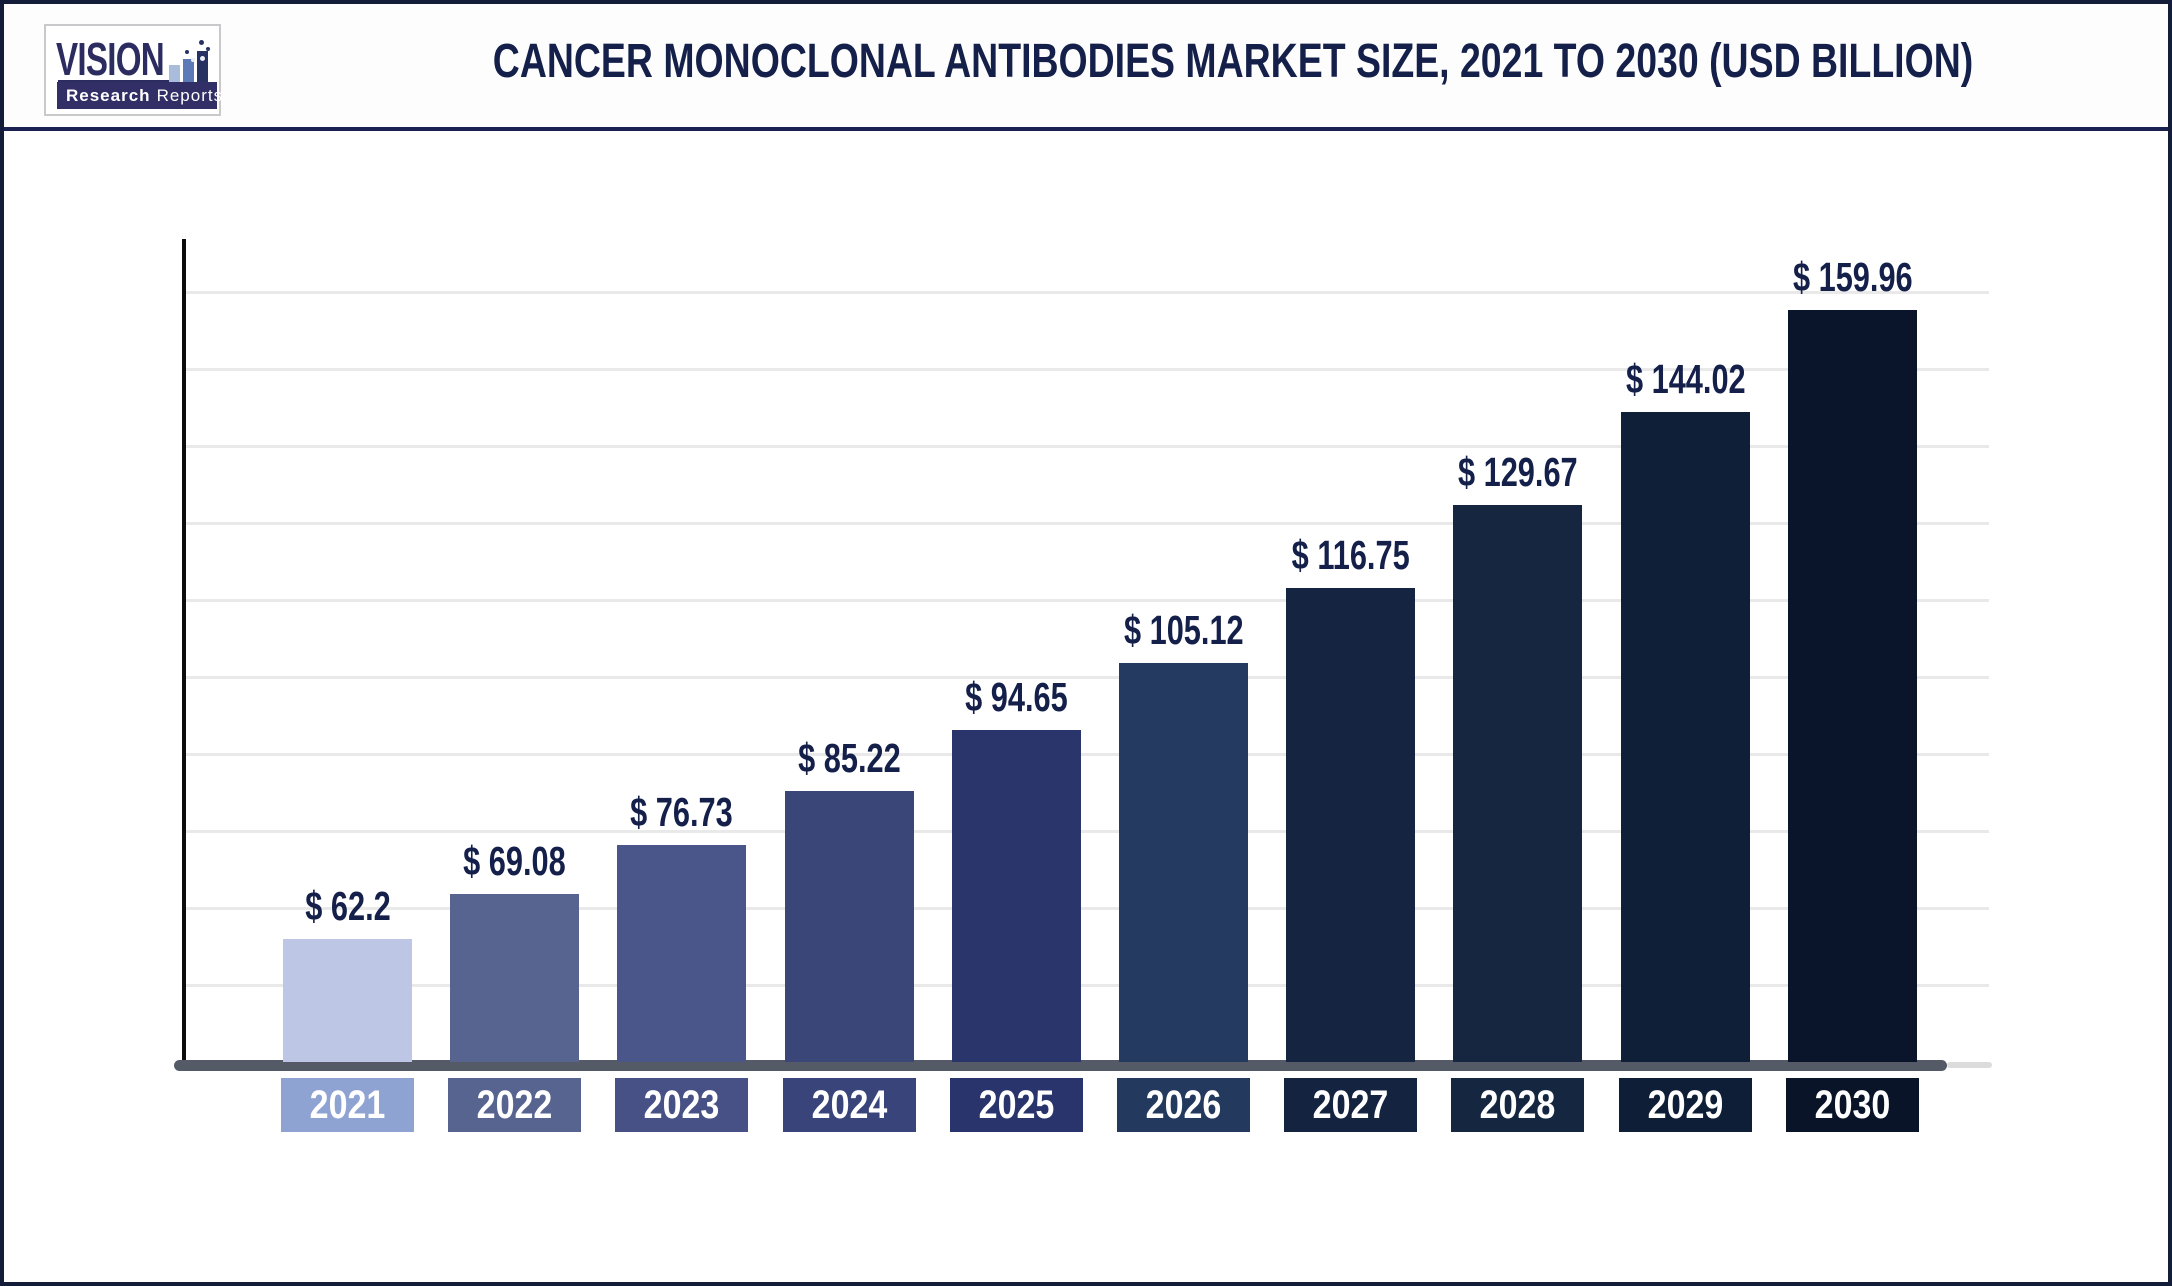 The width and height of the screenshot is (2172, 1286). What do you see at coordinates (1016, 697) in the screenshot?
I see `bar-value-label-2025: $ 94.65` at bounding box center [1016, 697].